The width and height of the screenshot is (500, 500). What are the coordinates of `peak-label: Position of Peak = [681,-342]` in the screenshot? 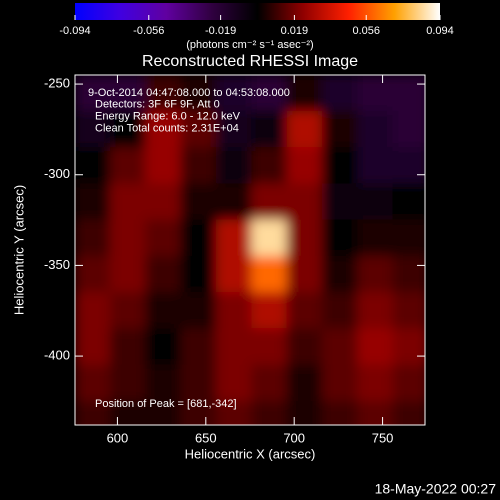 It's located at (166, 404).